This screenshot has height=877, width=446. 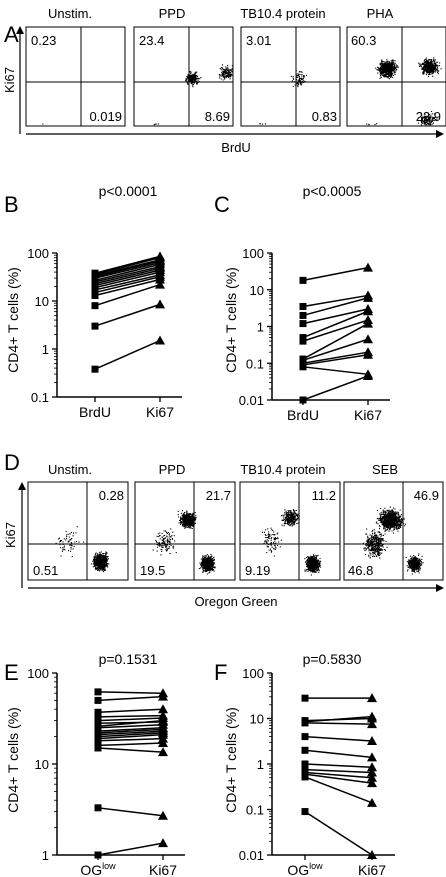 I want to click on panel-a-y-arrowhead, so click(x=20, y=30).